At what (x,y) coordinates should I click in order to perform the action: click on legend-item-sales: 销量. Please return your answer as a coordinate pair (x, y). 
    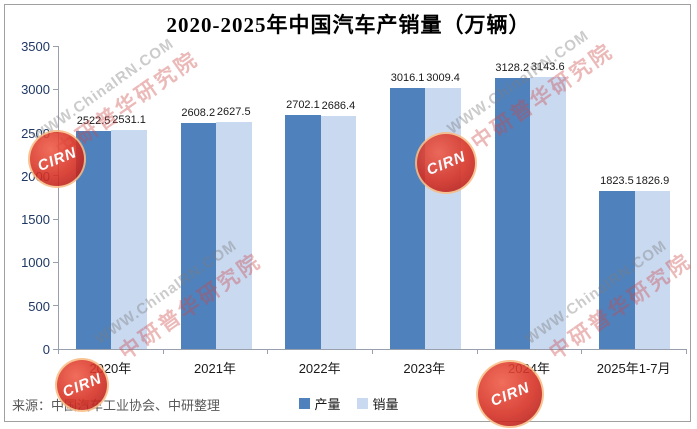
    Looking at the image, I should click on (377, 403).